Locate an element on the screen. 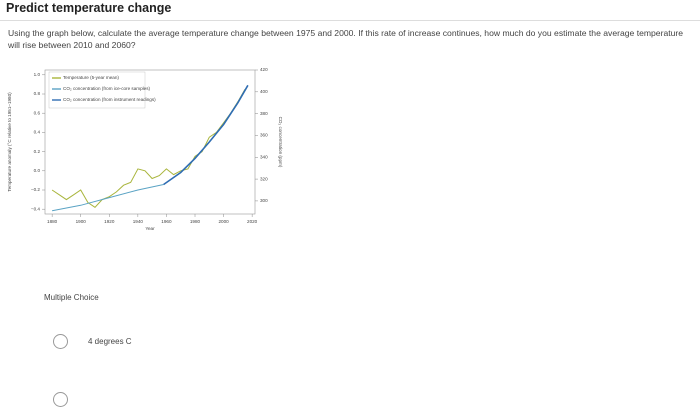 Image resolution: width=700 pixels, height=410 pixels. y-tick-label: −0.4 is located at coordinates (36, 208).